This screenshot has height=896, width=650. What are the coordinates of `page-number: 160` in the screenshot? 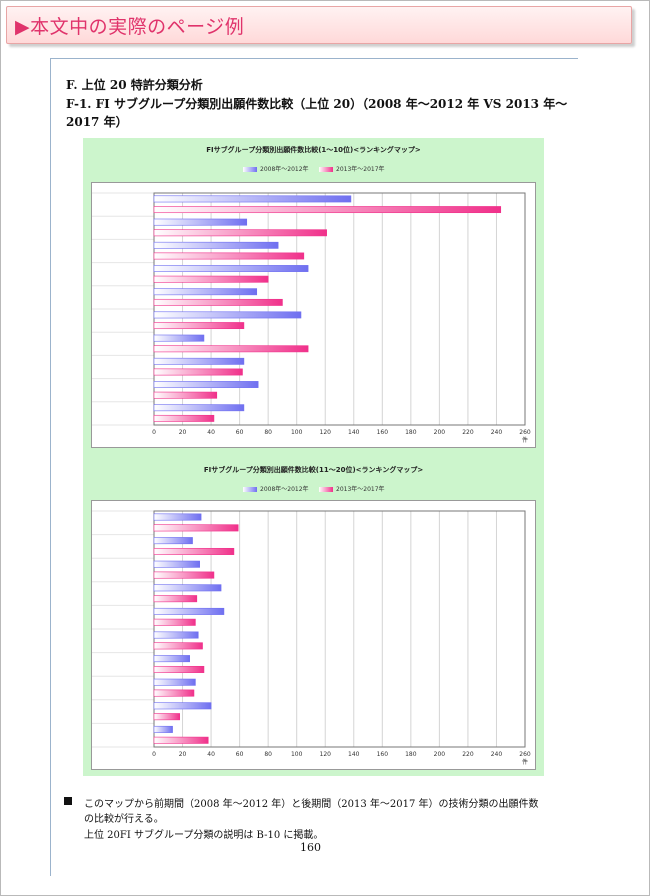 It's located at (310, 847).